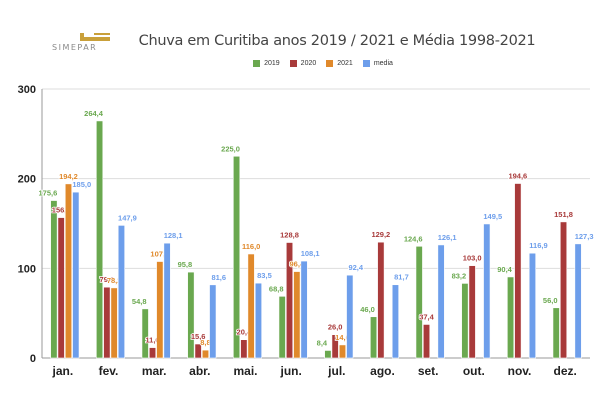  Describe the element at coordinates (245, 371) in the screenshot. I see `x-tick-label: mai.` at that location.